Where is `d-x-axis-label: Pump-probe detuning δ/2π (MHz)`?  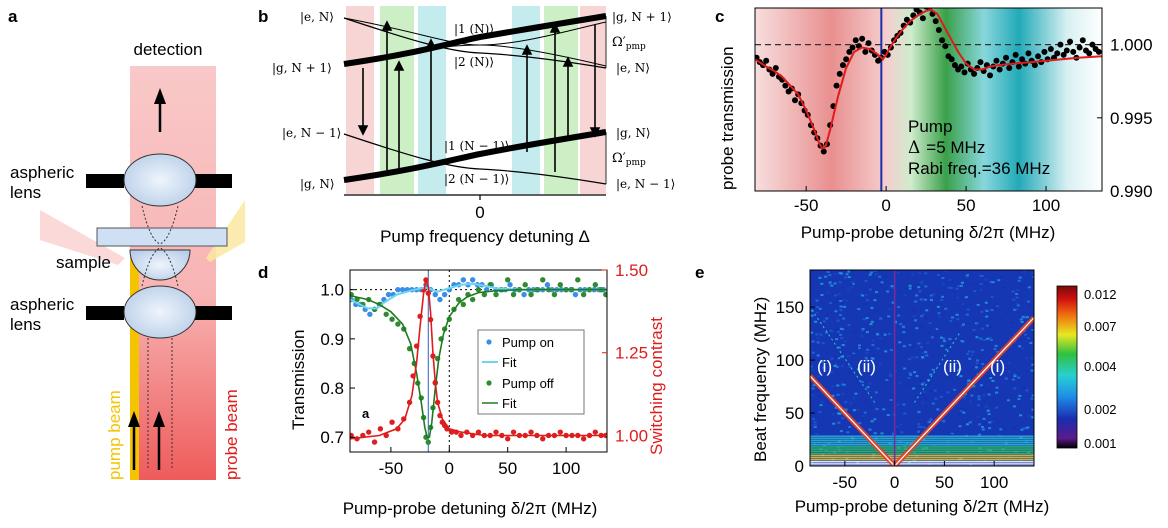 d-x-axis-label: Pump-probe detuning δ/2π (MHz) is located at coordinates (470, 508).